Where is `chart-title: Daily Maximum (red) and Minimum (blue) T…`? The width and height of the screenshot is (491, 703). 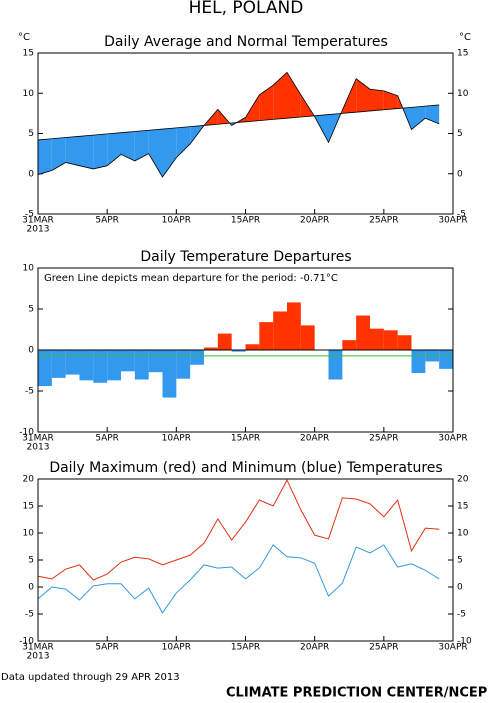 chart-title: Daily Maximum (red) and Minimum (blue) T… is located at coordinates (245, 468).